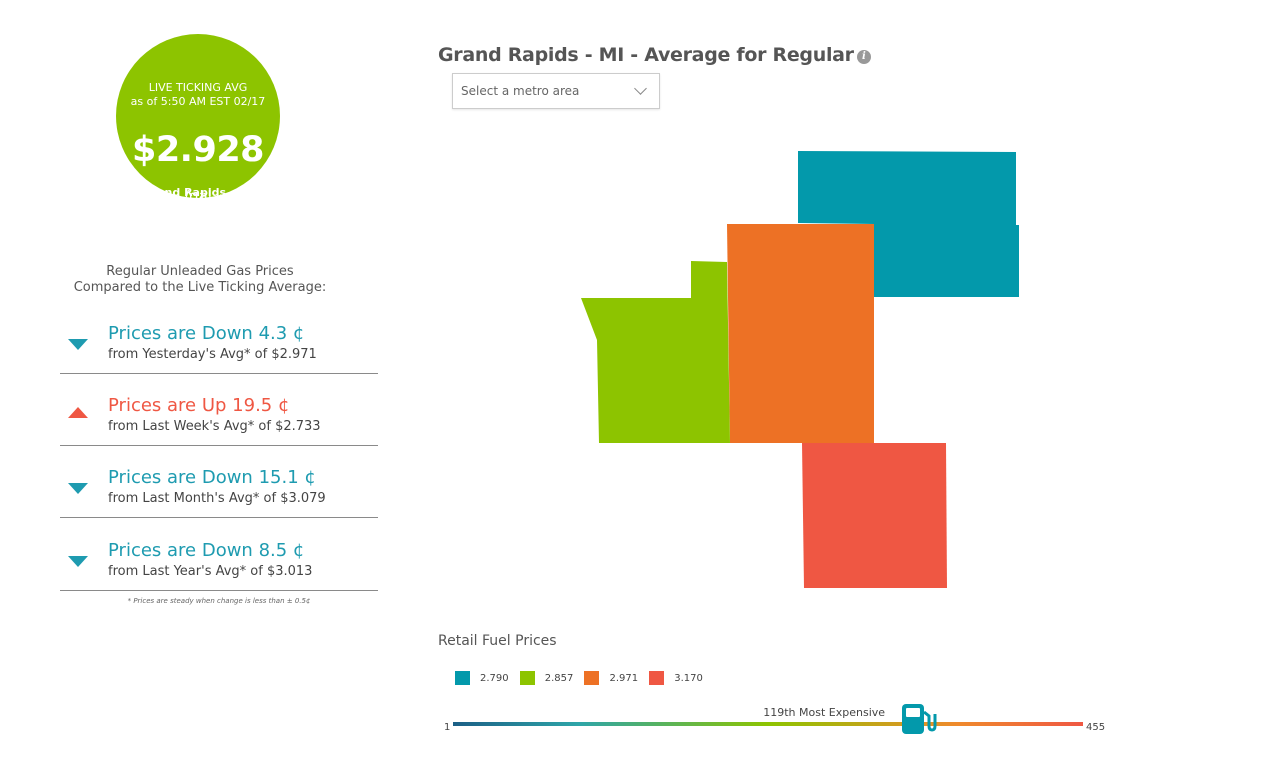 The width and height of the screenshot is (1280, 775). Describe the element at coordinates (582, 676) in the screenshot. I see `price-legend: 2.790 2.857 2.971 3.170` at that location.